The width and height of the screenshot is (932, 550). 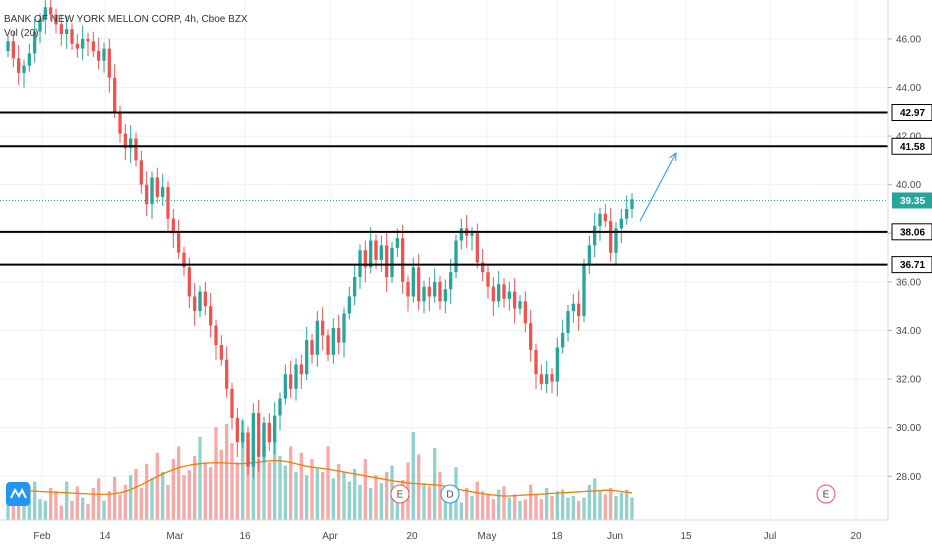 What do you see at coordinates (686, 536) in the screenshot?
I see `time-tick-label: 15` at bounding box center [686, 536].